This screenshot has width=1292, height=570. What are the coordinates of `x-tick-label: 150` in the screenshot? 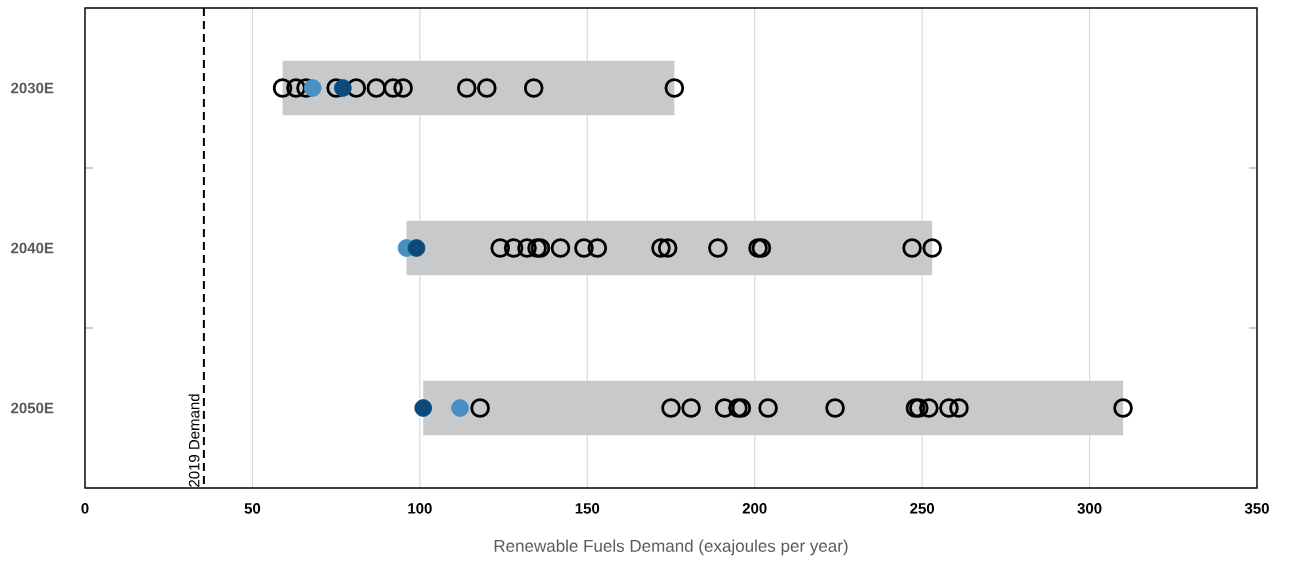 It's located at (587, 508).